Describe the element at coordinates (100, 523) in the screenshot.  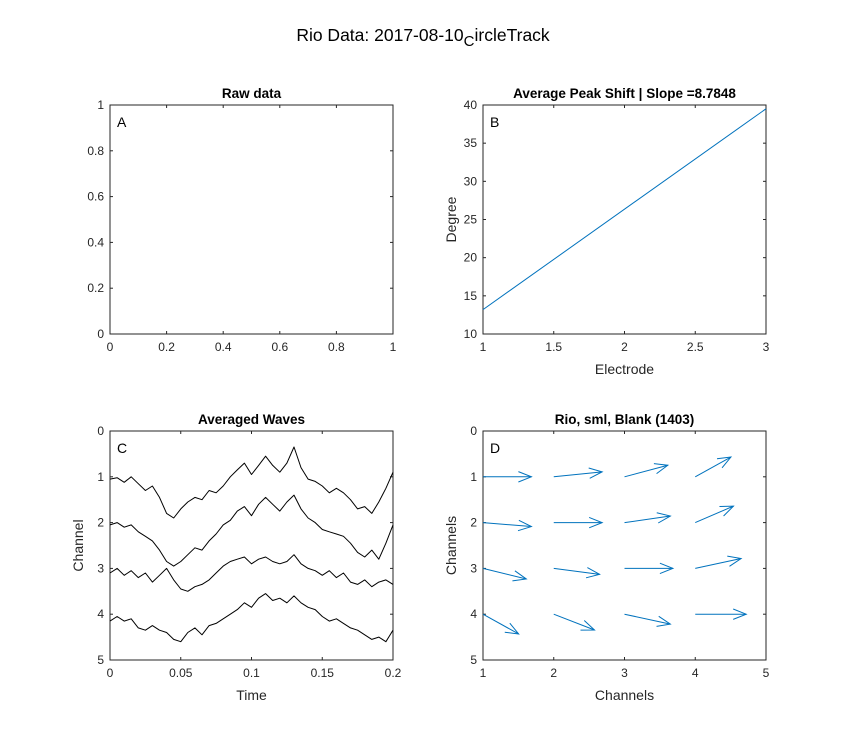
I see `y-tick-label: 2` at that location.